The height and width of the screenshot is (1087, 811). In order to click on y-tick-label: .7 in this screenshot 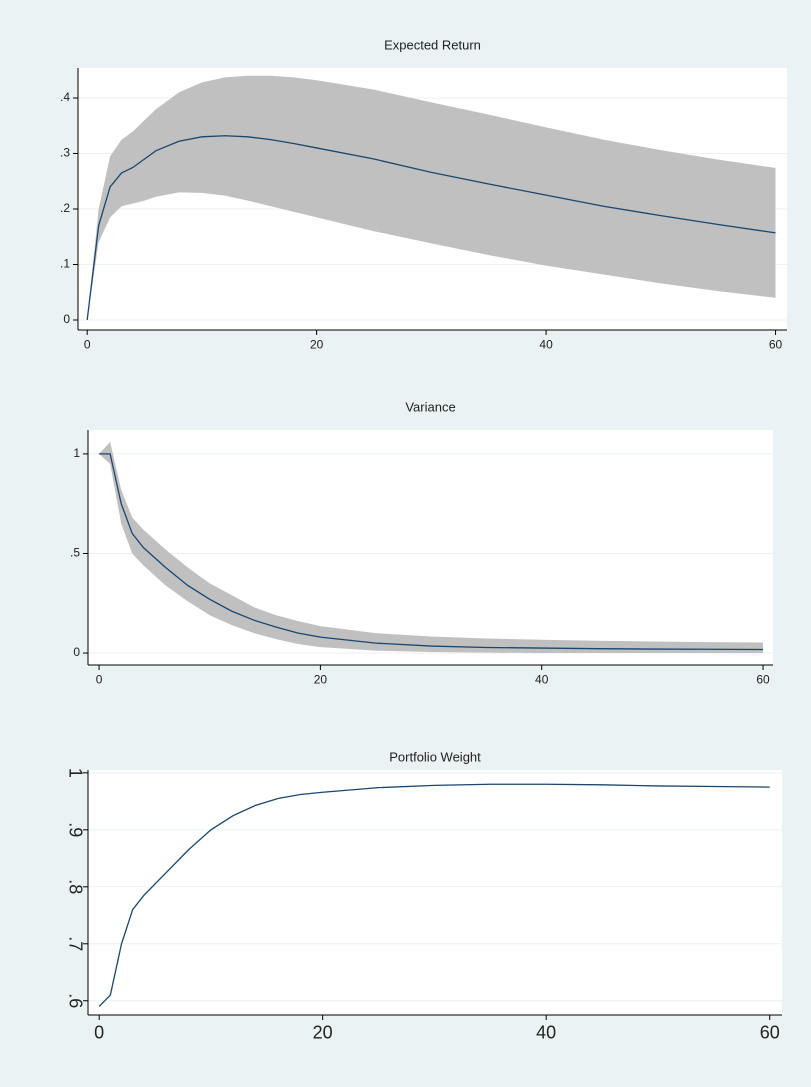, I will do `click(75, 943)`.